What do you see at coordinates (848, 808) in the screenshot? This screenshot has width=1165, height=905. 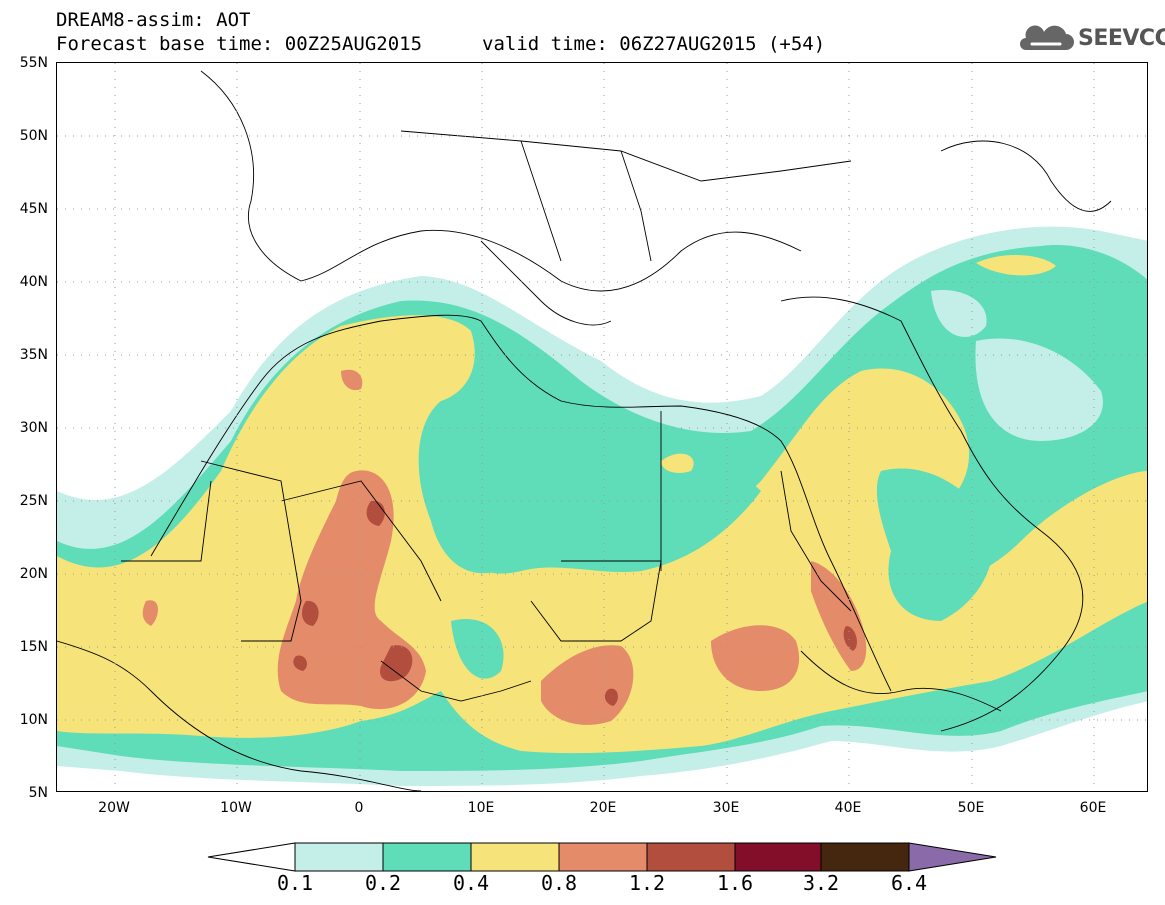 I see `lon-label: 40E` at bounding box center [848, 808].